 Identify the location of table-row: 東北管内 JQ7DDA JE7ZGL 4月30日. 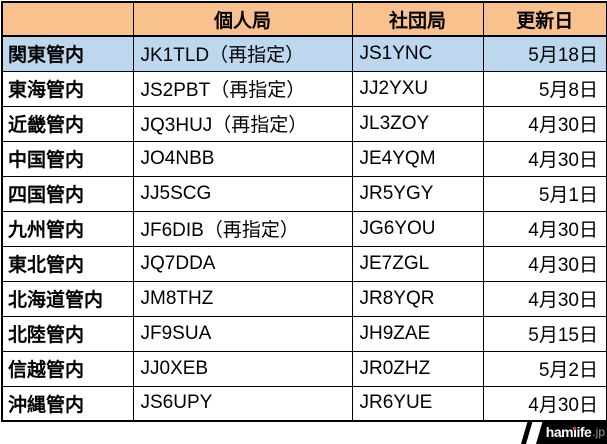
(304, 263).